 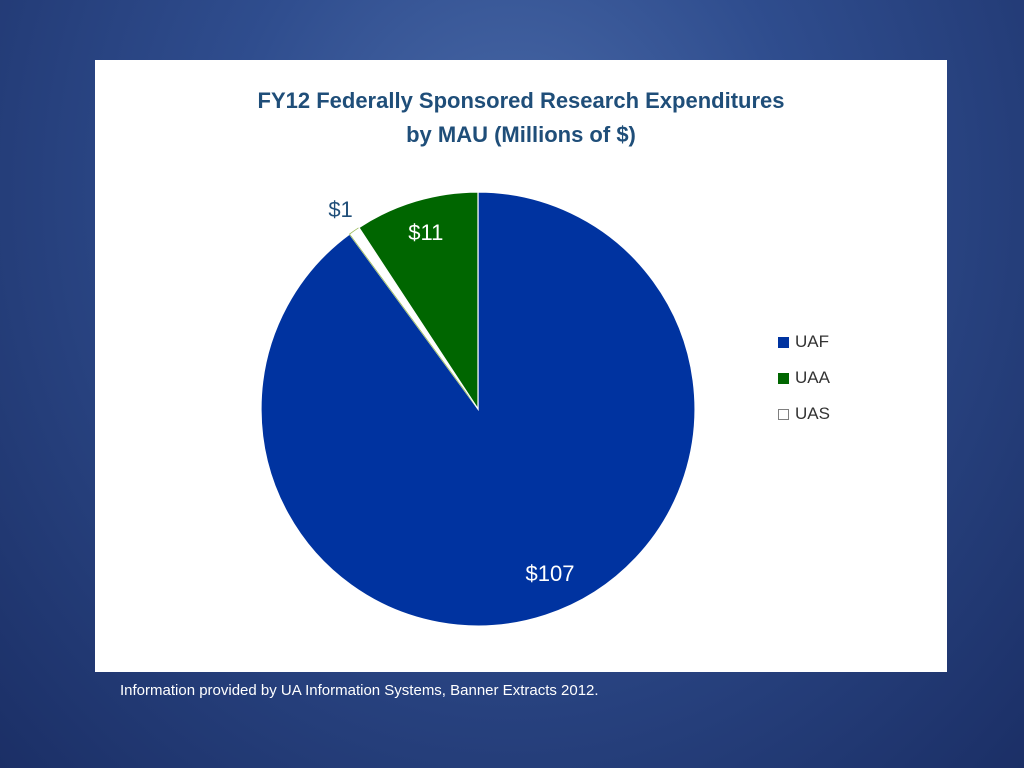 What do you see at coordinates (521, 134) in the screenshot?
I see `chart-title-line-2: by MAU (Millions of $)` at bounding box center [521, 134].